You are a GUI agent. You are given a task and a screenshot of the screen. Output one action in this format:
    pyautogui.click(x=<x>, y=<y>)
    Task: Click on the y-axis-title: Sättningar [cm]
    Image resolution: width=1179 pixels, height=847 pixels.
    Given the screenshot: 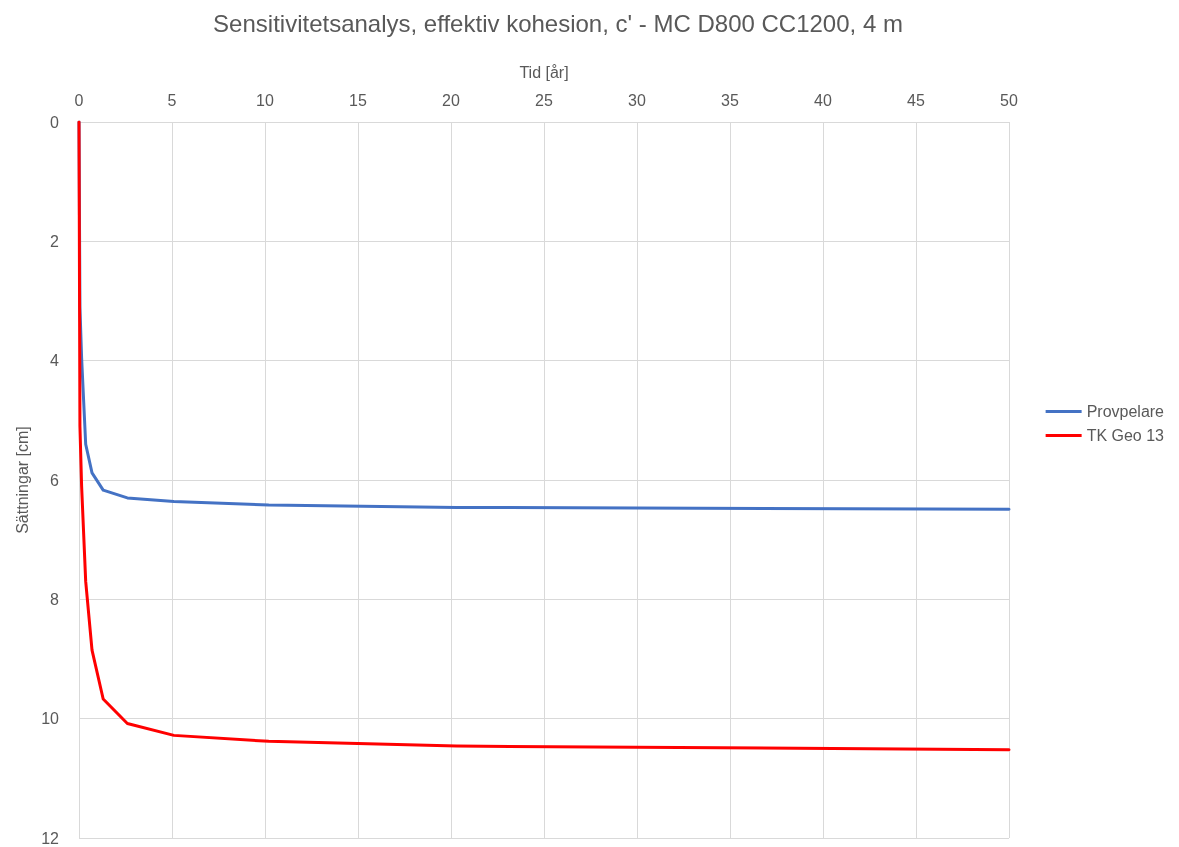 What is the action you would take?
    pyautogui.click(x=22, y=480)
    